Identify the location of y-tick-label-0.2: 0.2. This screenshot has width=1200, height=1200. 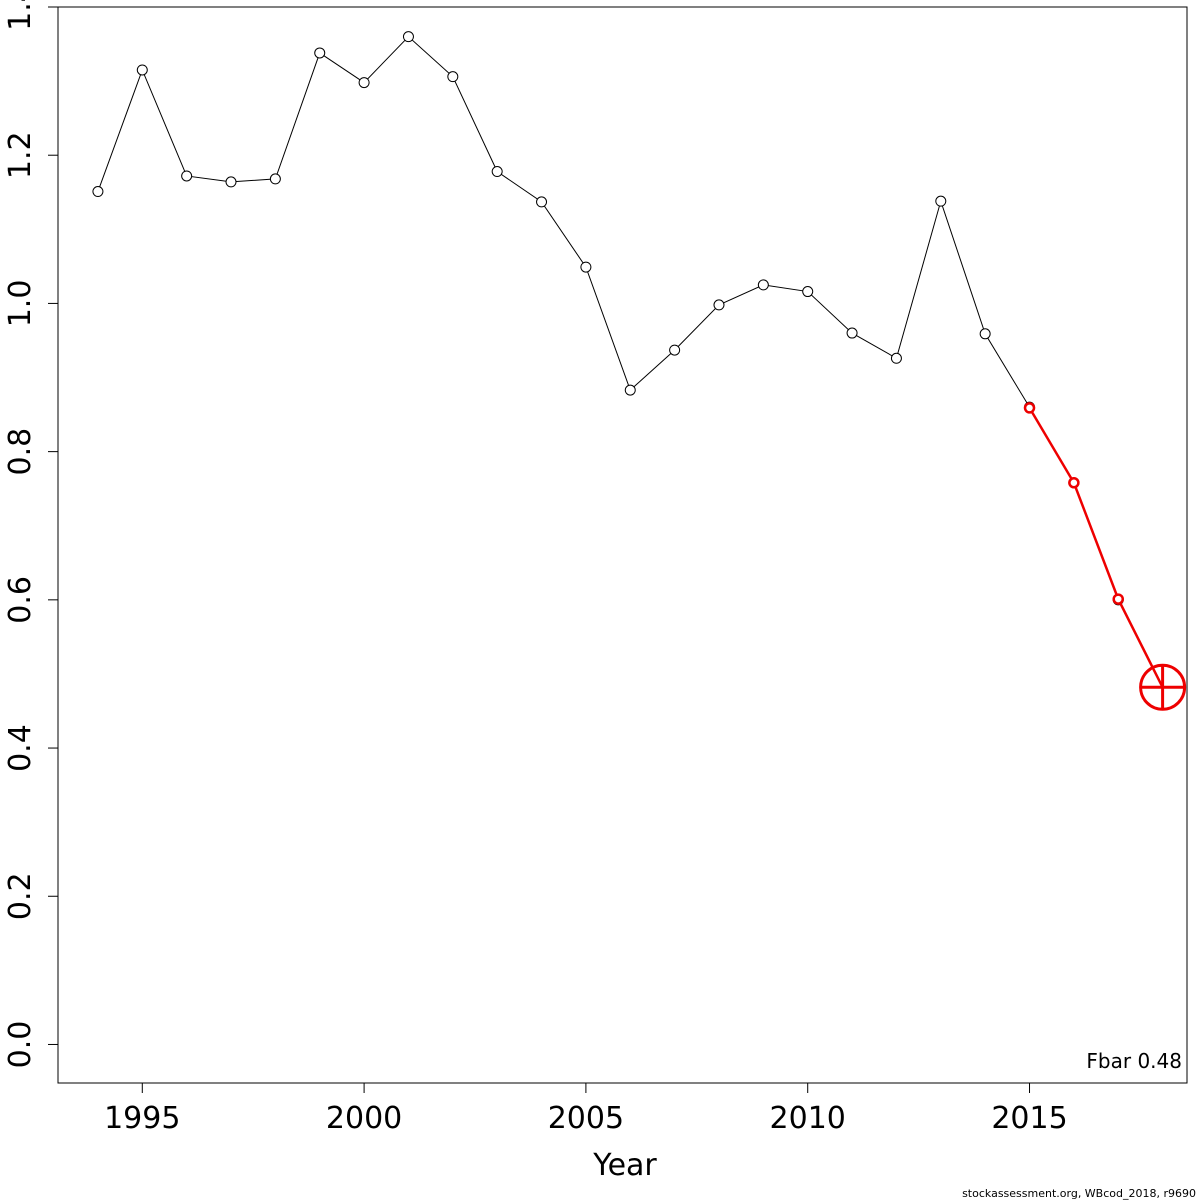
(20, 896).